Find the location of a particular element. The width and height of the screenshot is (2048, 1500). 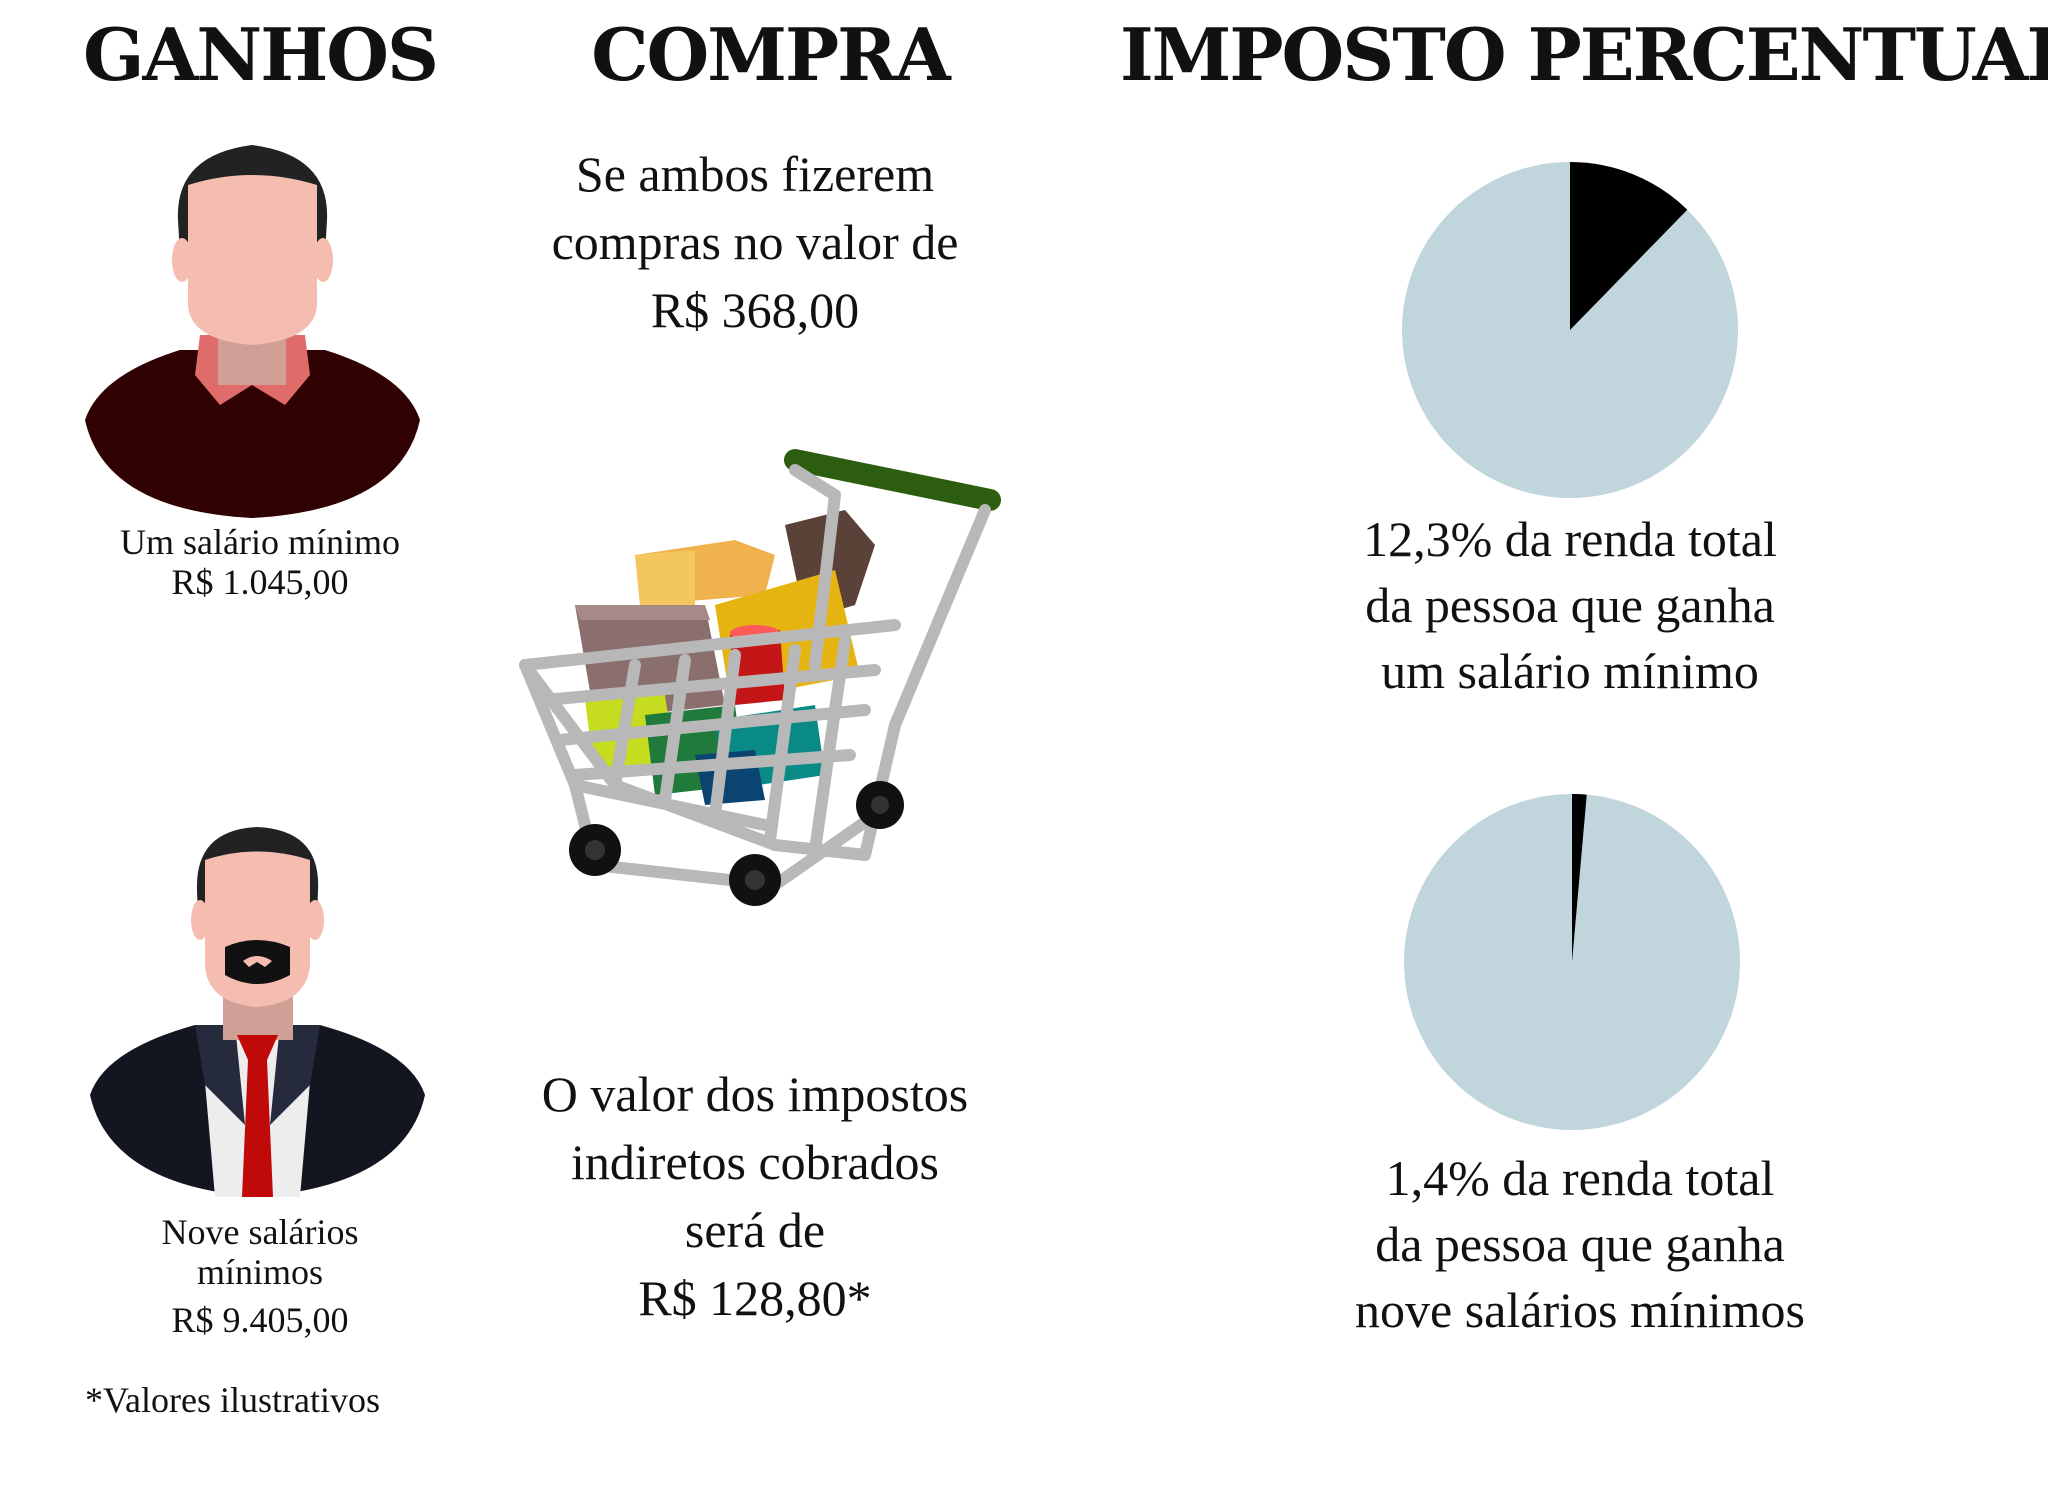

purchase-line1: Se ambos fizerem is located at coordinates (755, 174).